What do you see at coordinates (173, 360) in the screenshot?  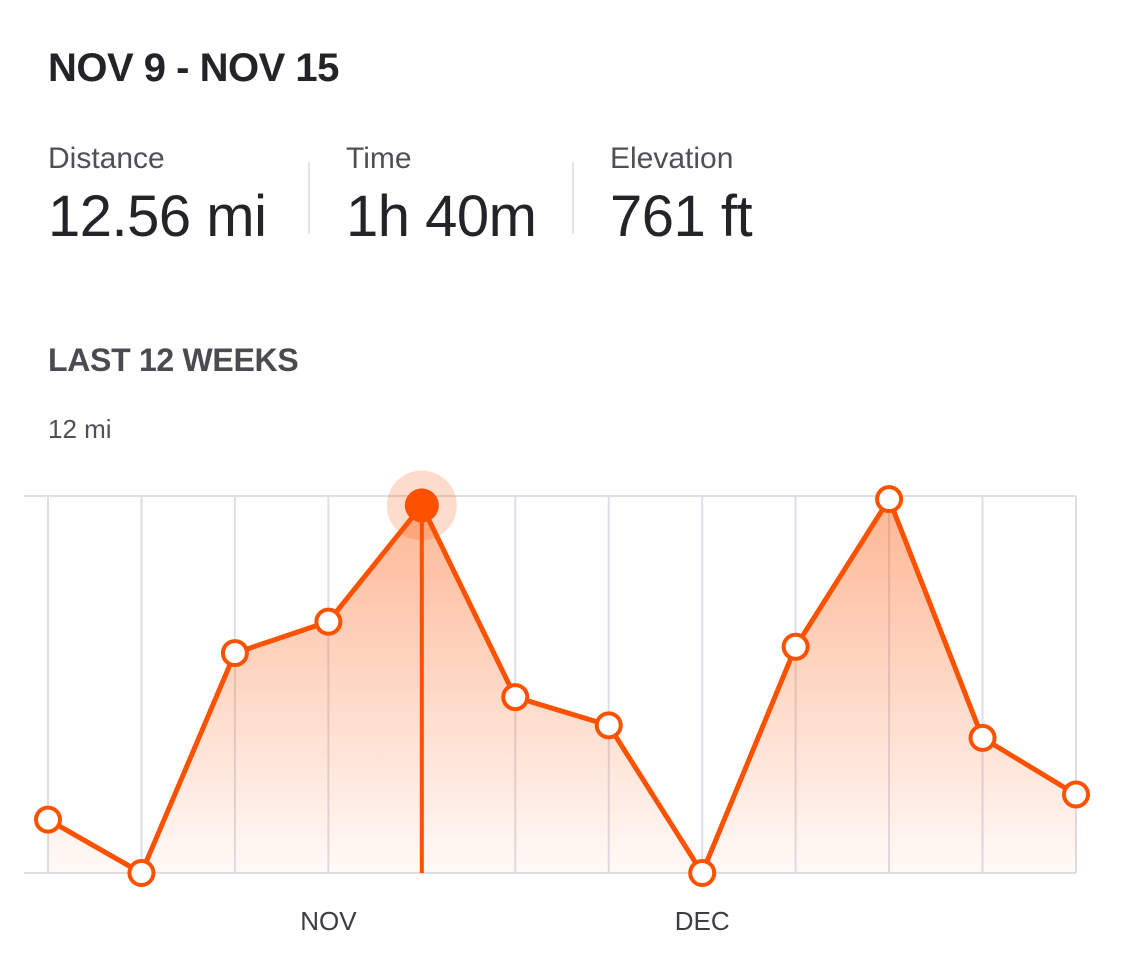 I see `section-title: LAST 12 WEEKS` at bounding box center [173, 360].